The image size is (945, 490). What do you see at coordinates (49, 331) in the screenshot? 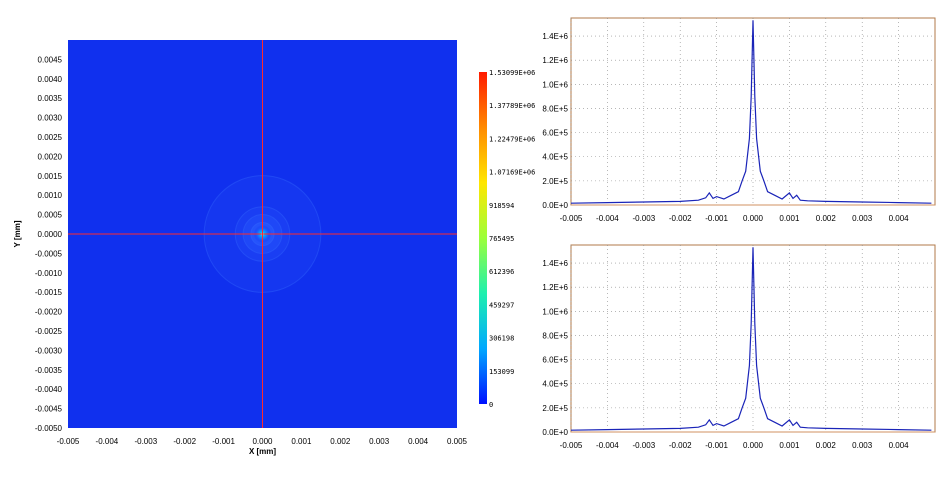
I see `y-tick-label: -0.0025` at bounding box center [49, 331].